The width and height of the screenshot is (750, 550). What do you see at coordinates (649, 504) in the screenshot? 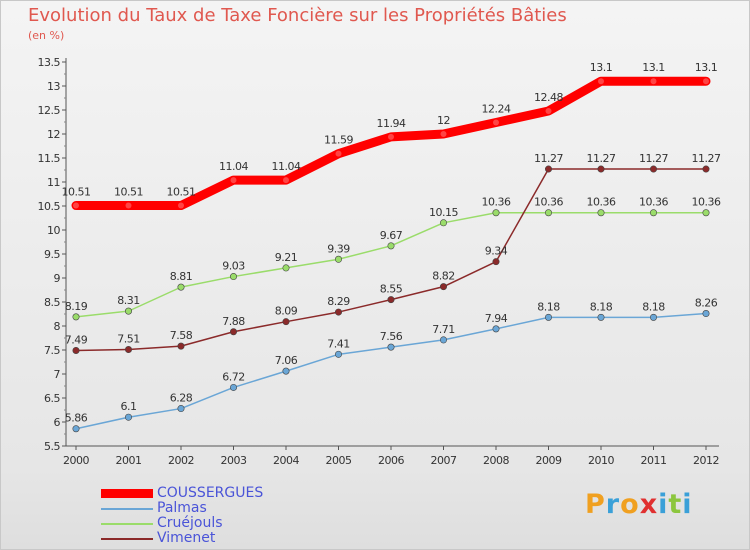
I see `logo-letter: x` at bounding box center [649, 504].